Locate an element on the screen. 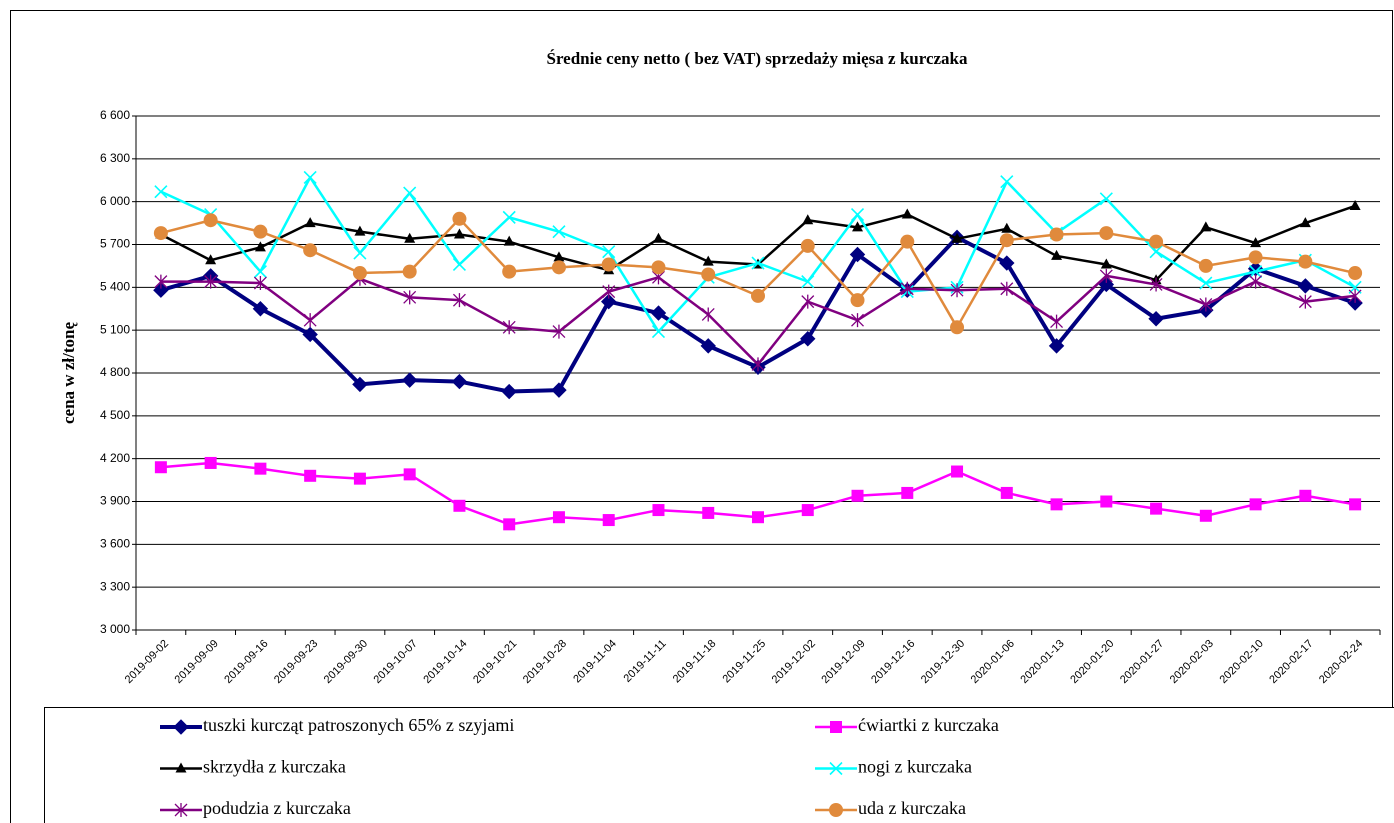 The image size is (1394, 823). y-tick-label: 3 600 is located at coordinates (115, 544).